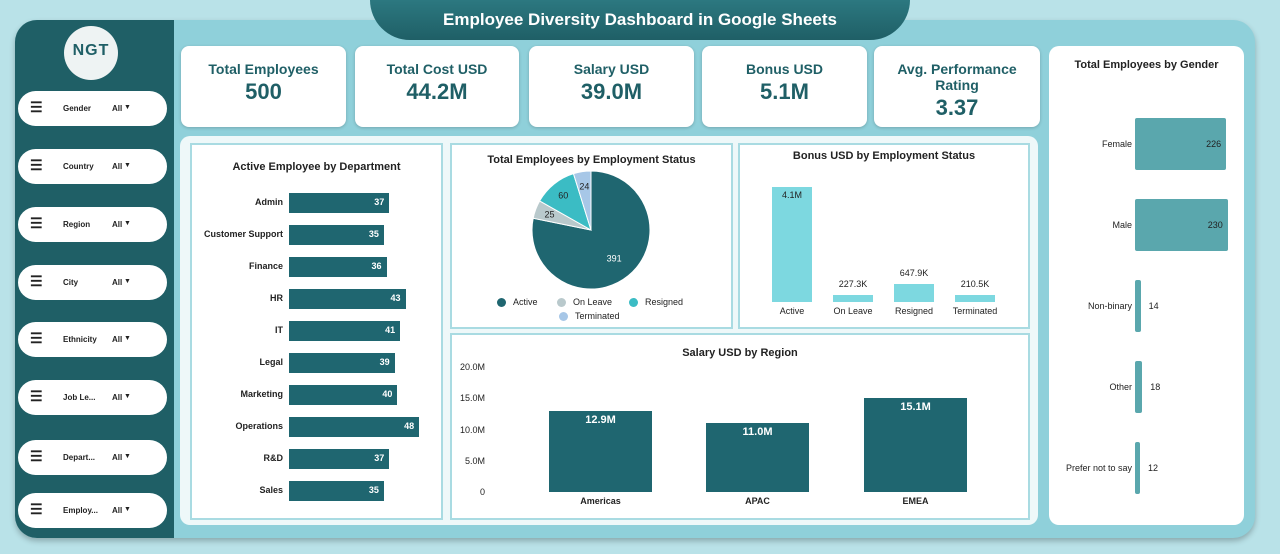 Image resolution: width=1280 pixels, height=554 pixels. I want to click on filter-0: ☰ Gender All ▼, so click(92, 108).